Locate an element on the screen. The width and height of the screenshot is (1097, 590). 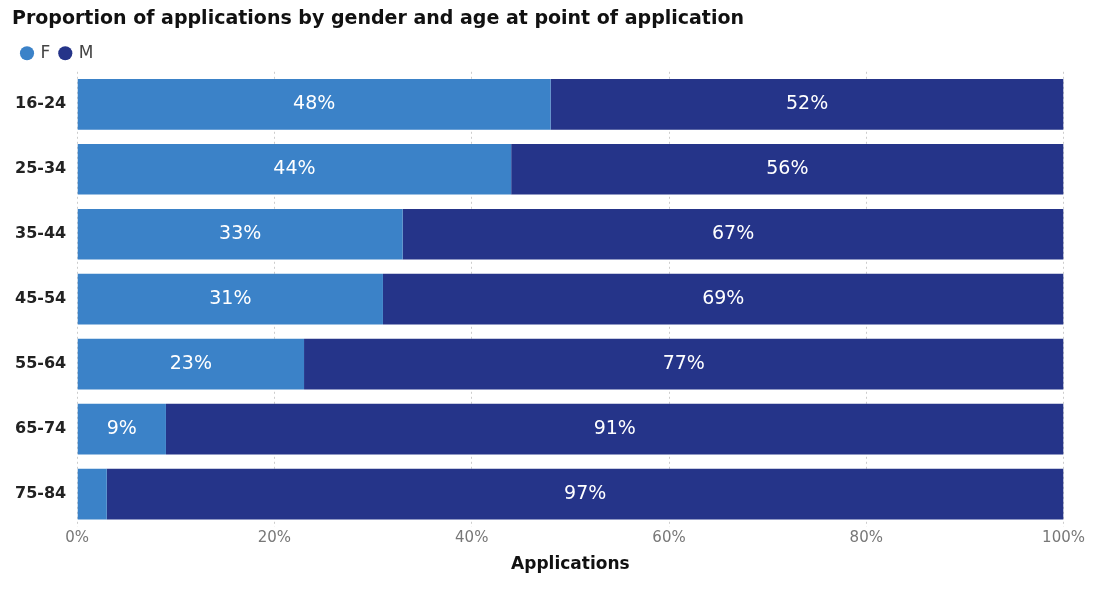
data-label: 23% is located at coordinates (190, 362).